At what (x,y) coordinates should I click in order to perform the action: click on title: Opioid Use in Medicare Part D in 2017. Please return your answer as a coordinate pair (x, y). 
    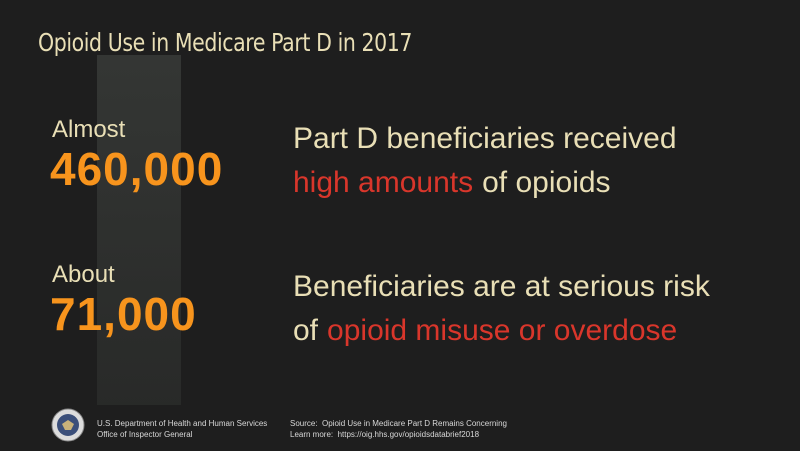
    Looking at the image, I should click on (225, 42).